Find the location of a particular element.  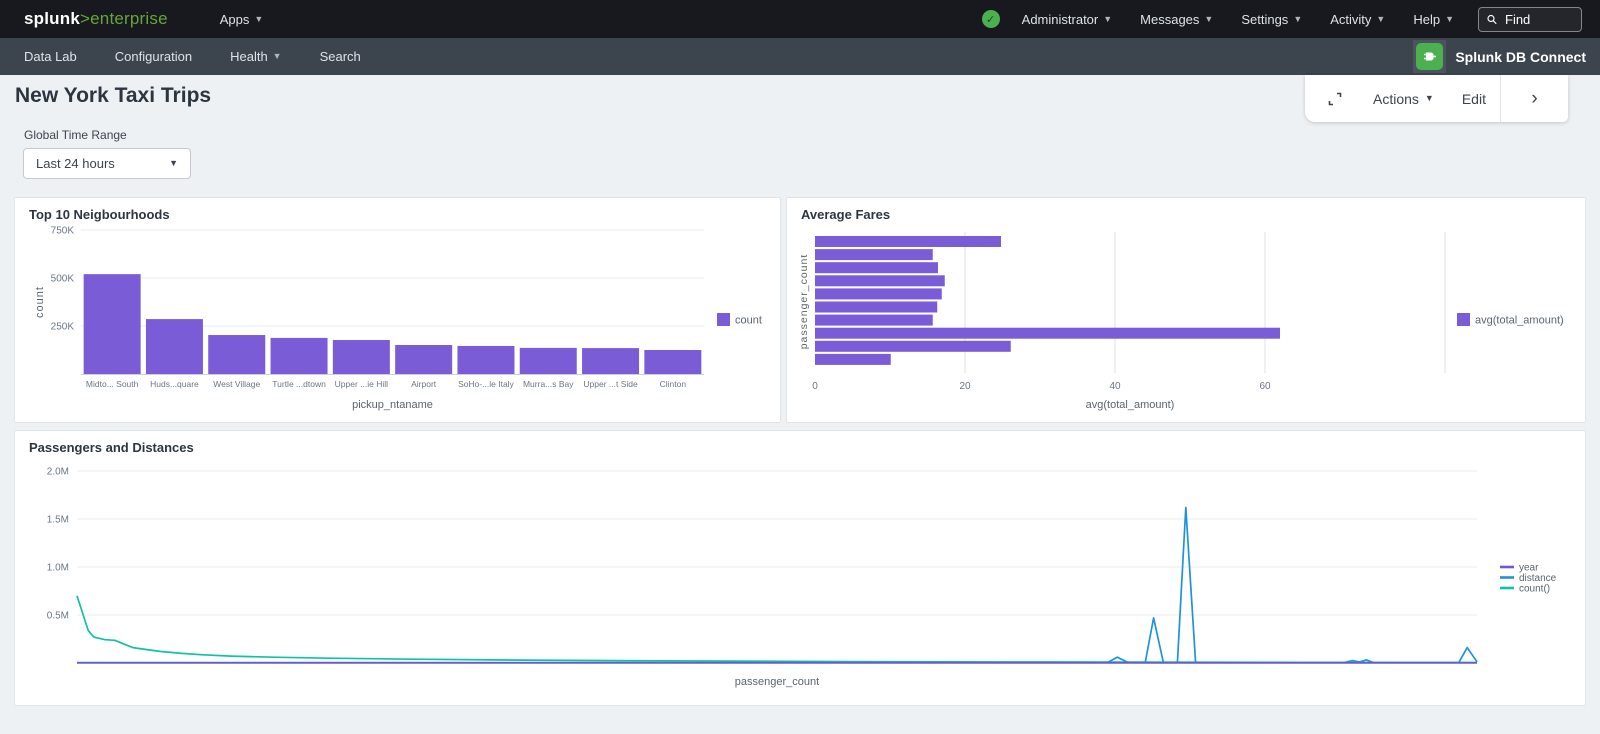

svg-text: West Village is located at coordinates (236, 384).